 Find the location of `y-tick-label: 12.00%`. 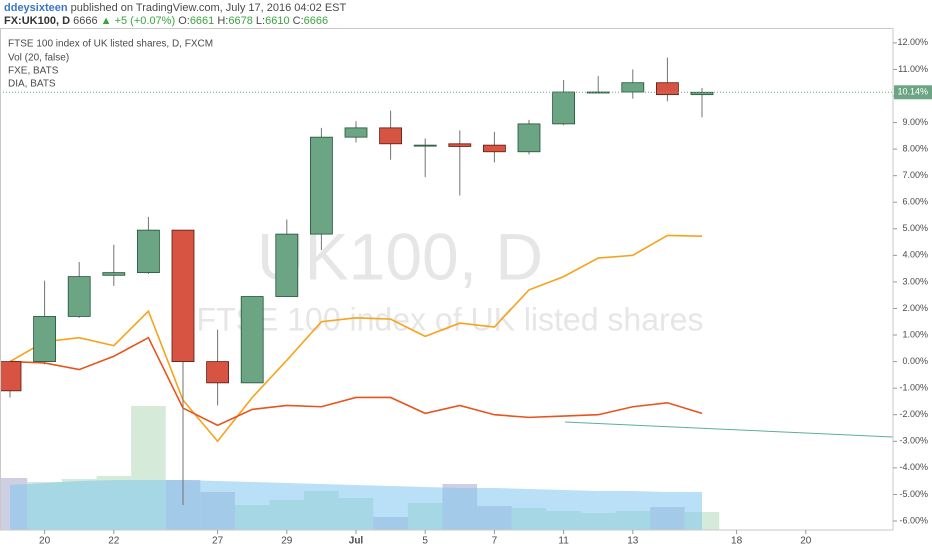

y-tick-label: 12.00% is located at coordinates (912, 42).